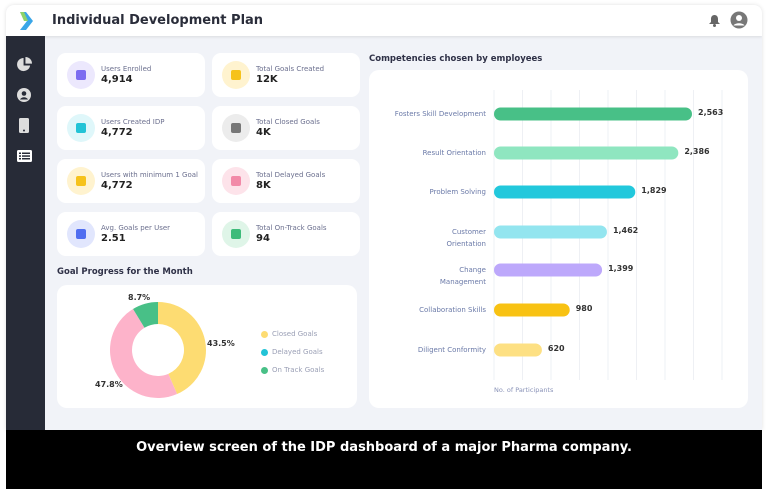 This screenshot has height=489, width=768. I want to click on legend-item: On Track Goals, so click(292, 370).